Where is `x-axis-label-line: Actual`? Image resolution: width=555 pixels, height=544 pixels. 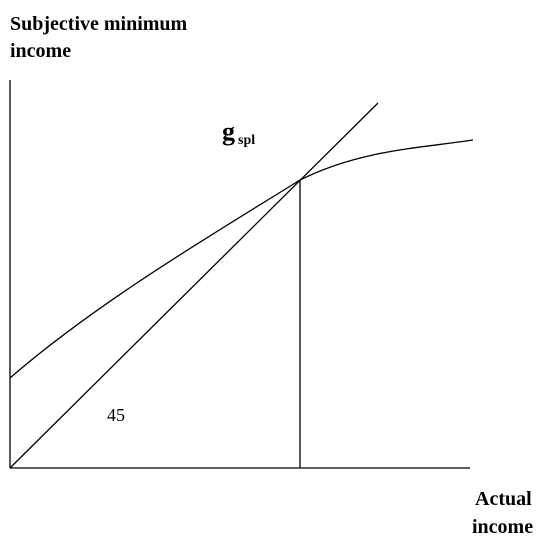 x-axis-label-line: Actual is located at coordinates (503, 499).